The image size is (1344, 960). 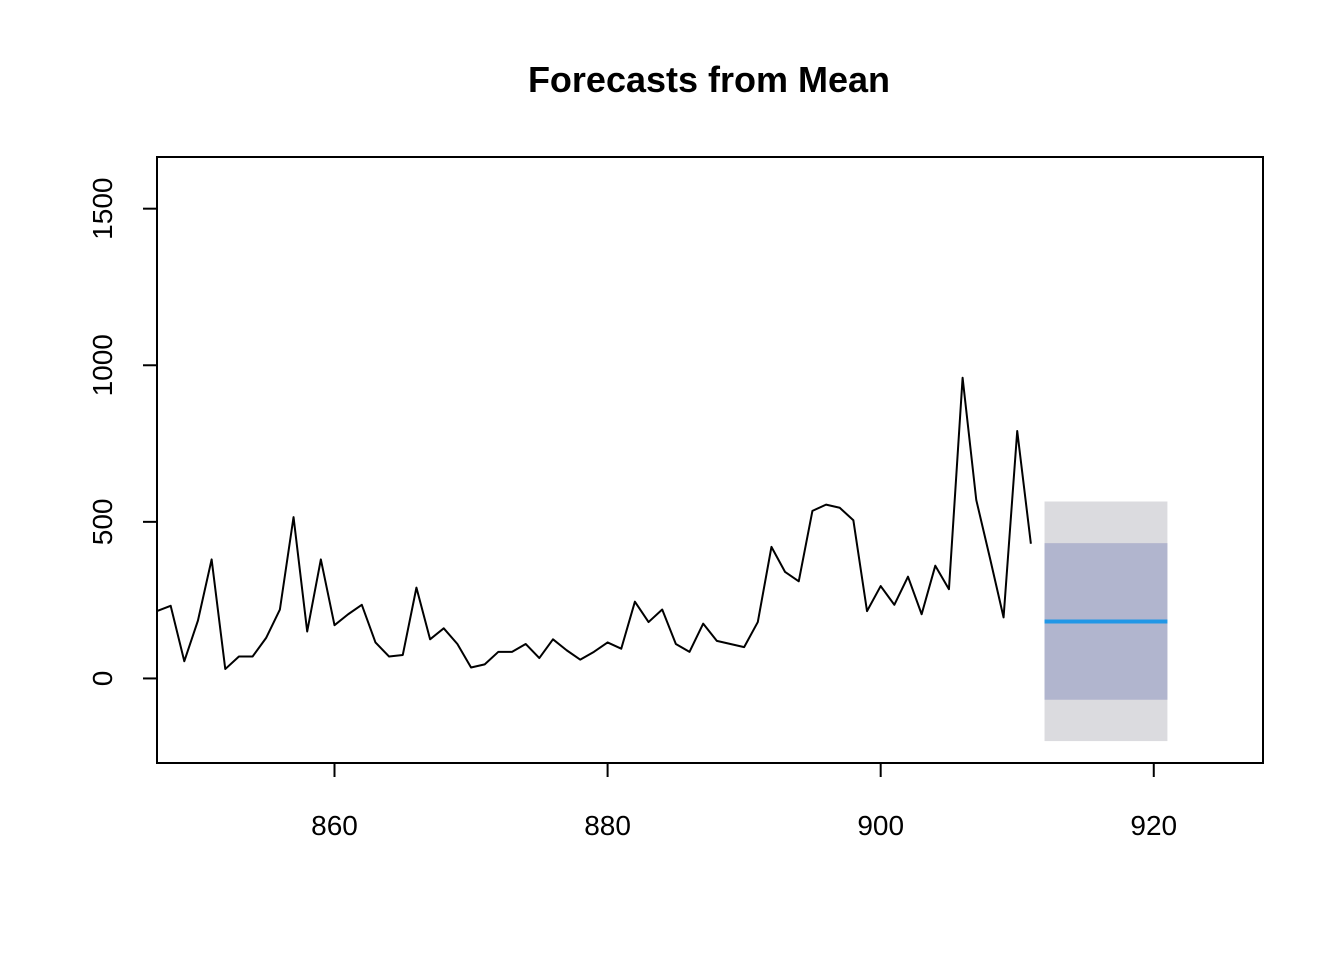 What do you see at coordinates (102, 679) in the screenshot?
I see `y-tick-label: 0` at bounding box center [102, 679].